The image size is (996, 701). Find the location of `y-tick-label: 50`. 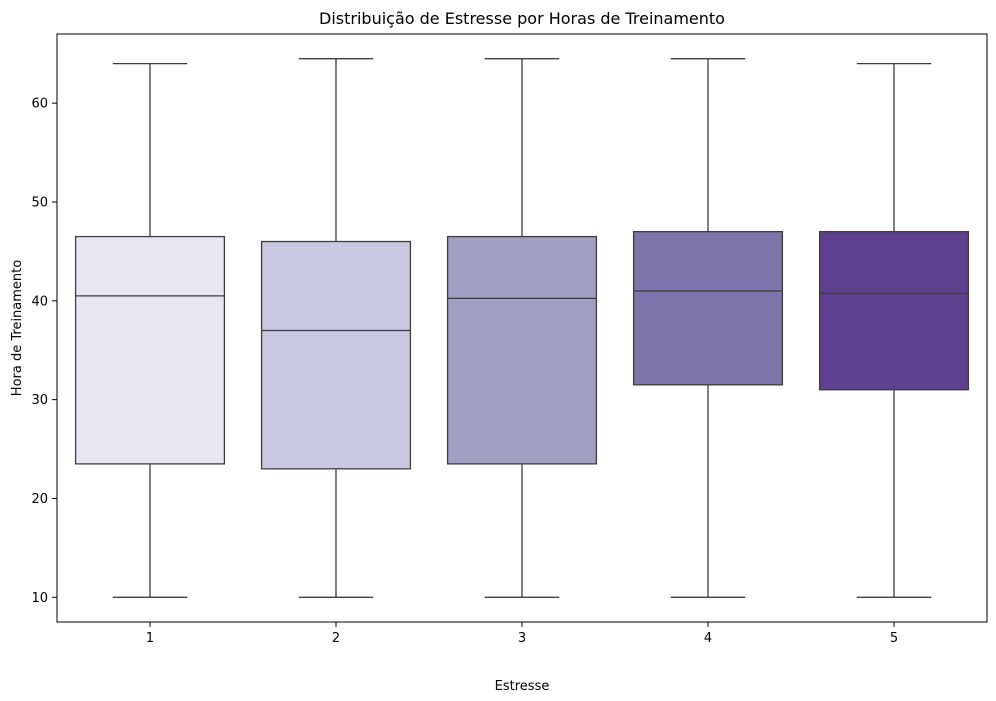

y-tick-label: 50 is located at coordinates (39, 203).